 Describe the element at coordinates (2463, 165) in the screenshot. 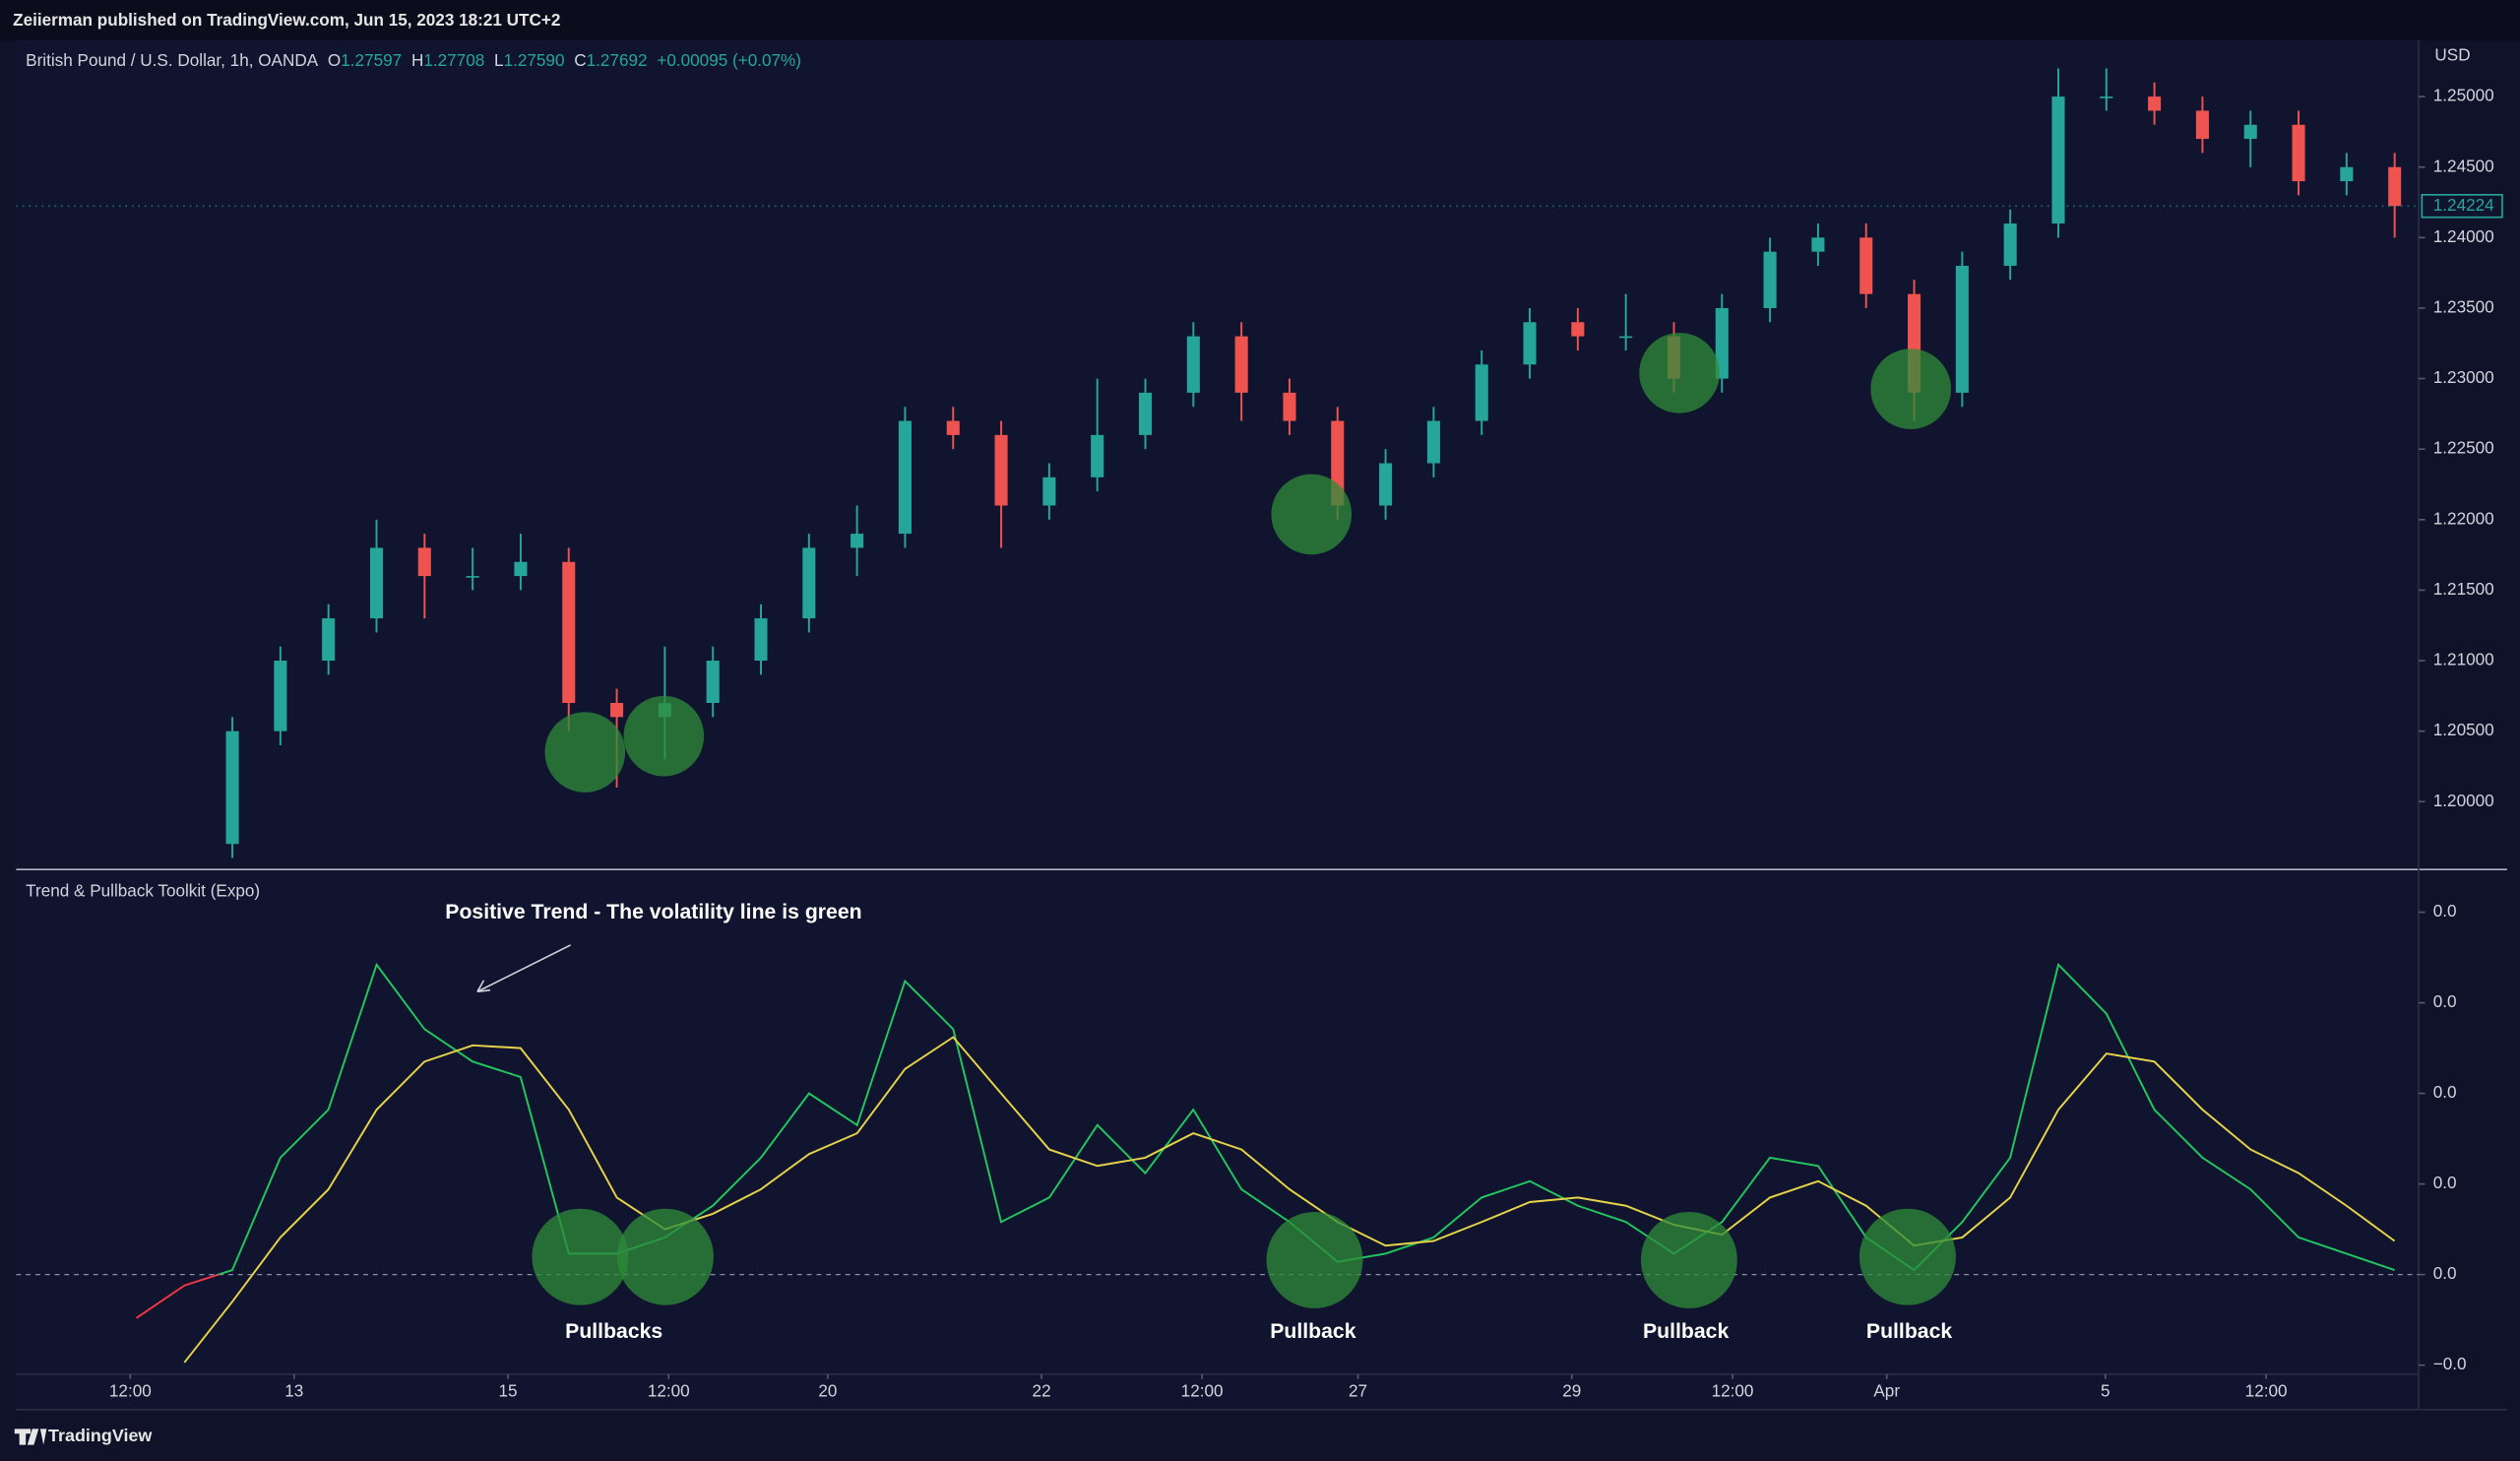

I see `y-tick-label: 1.24500` at that location.